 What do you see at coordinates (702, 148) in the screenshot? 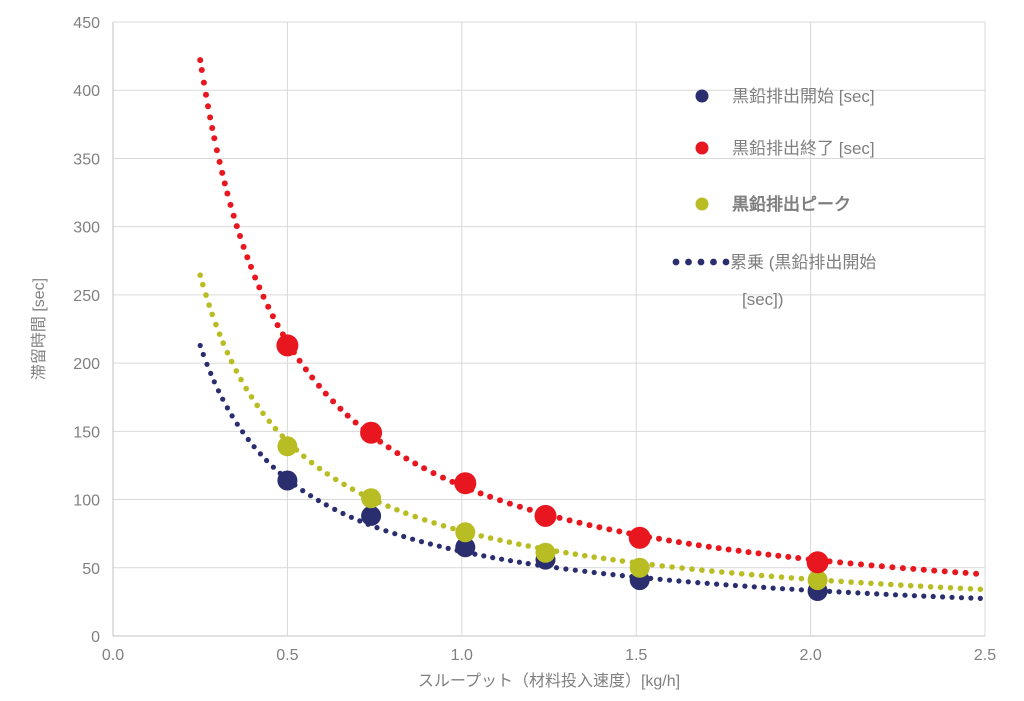
I see `legend-dot-marker` at bounding box center [702, 148].